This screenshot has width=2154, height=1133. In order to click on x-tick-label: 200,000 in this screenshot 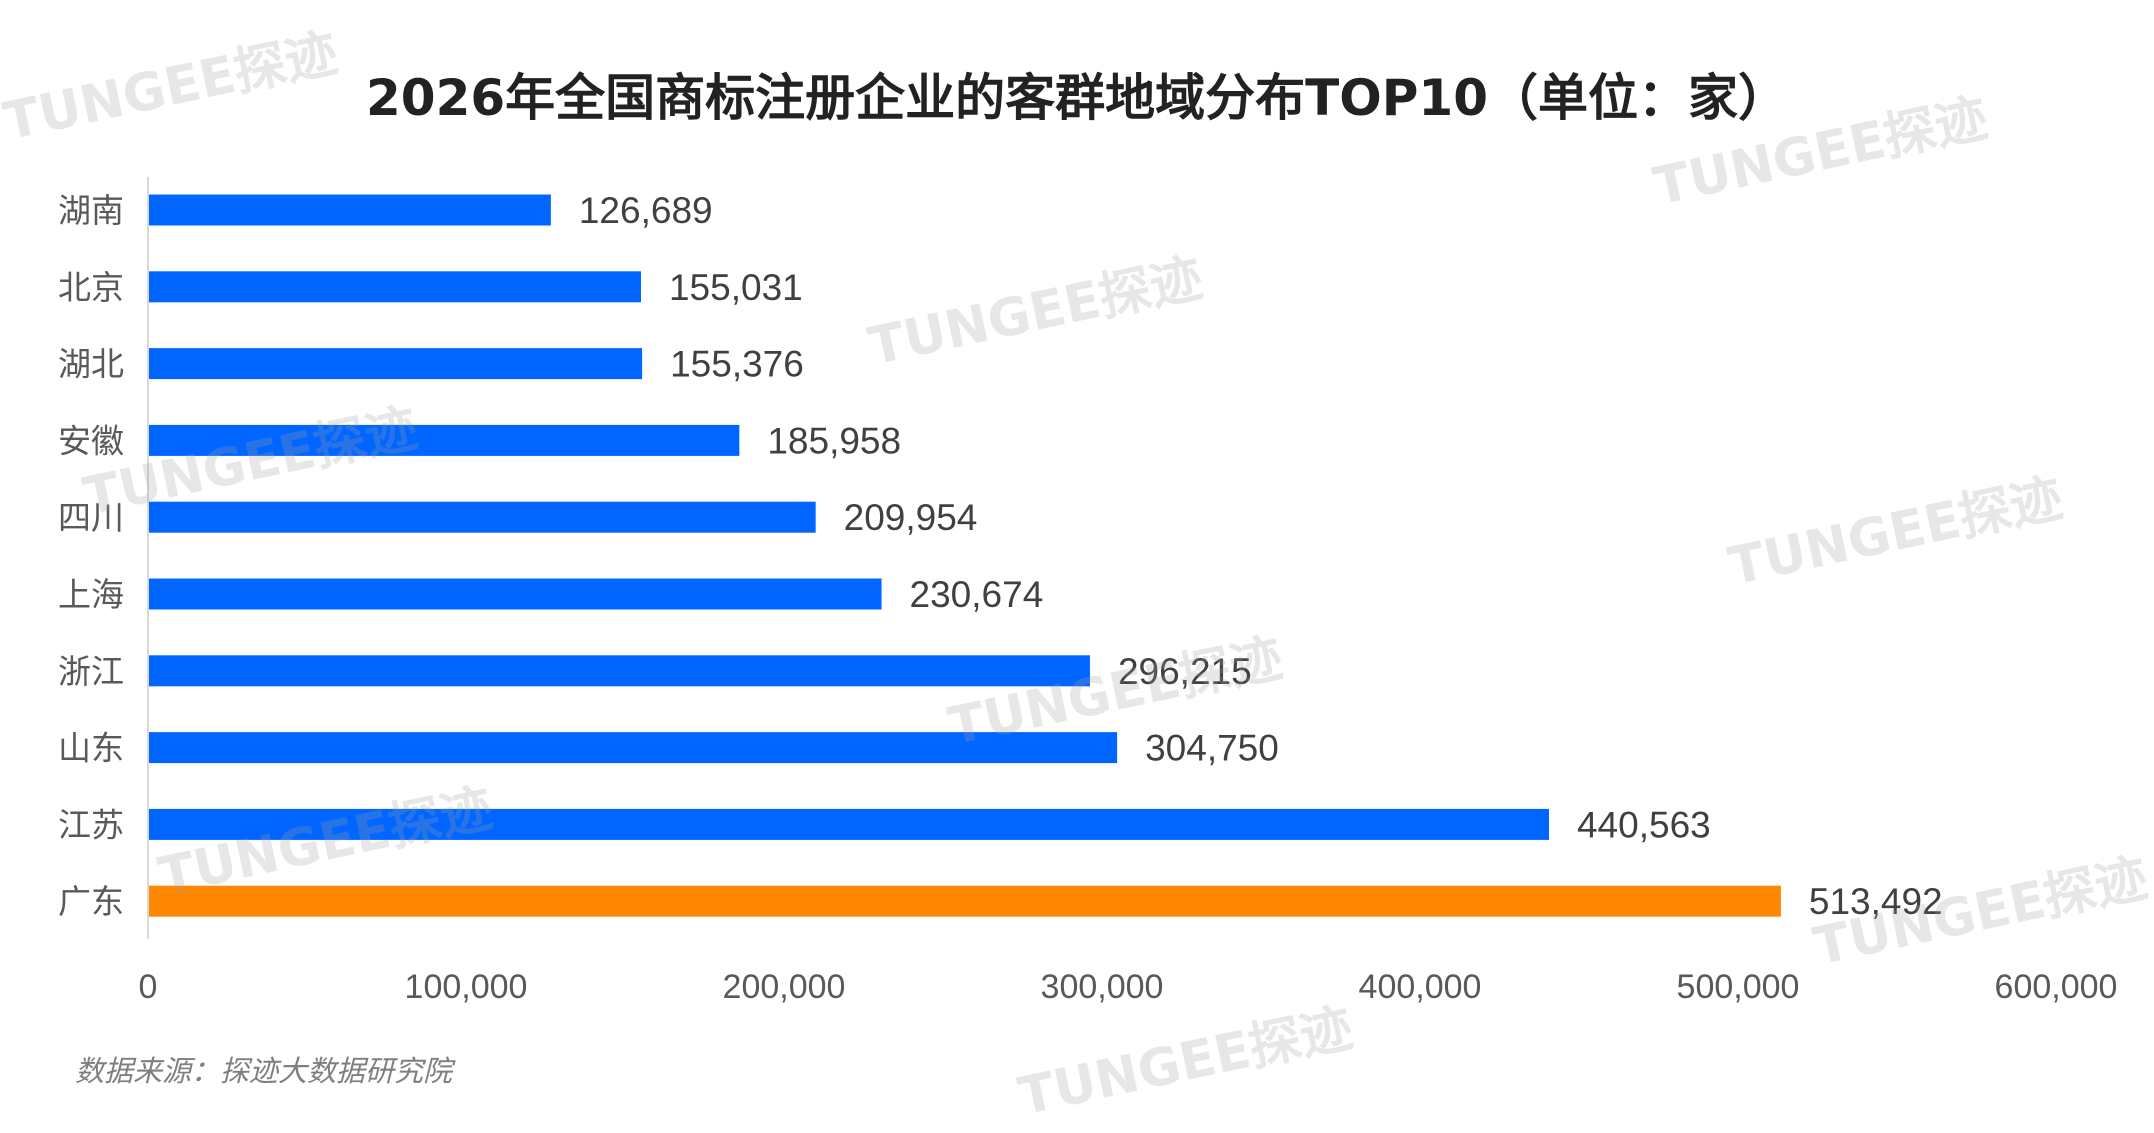, I will do `click(784, 987)`.